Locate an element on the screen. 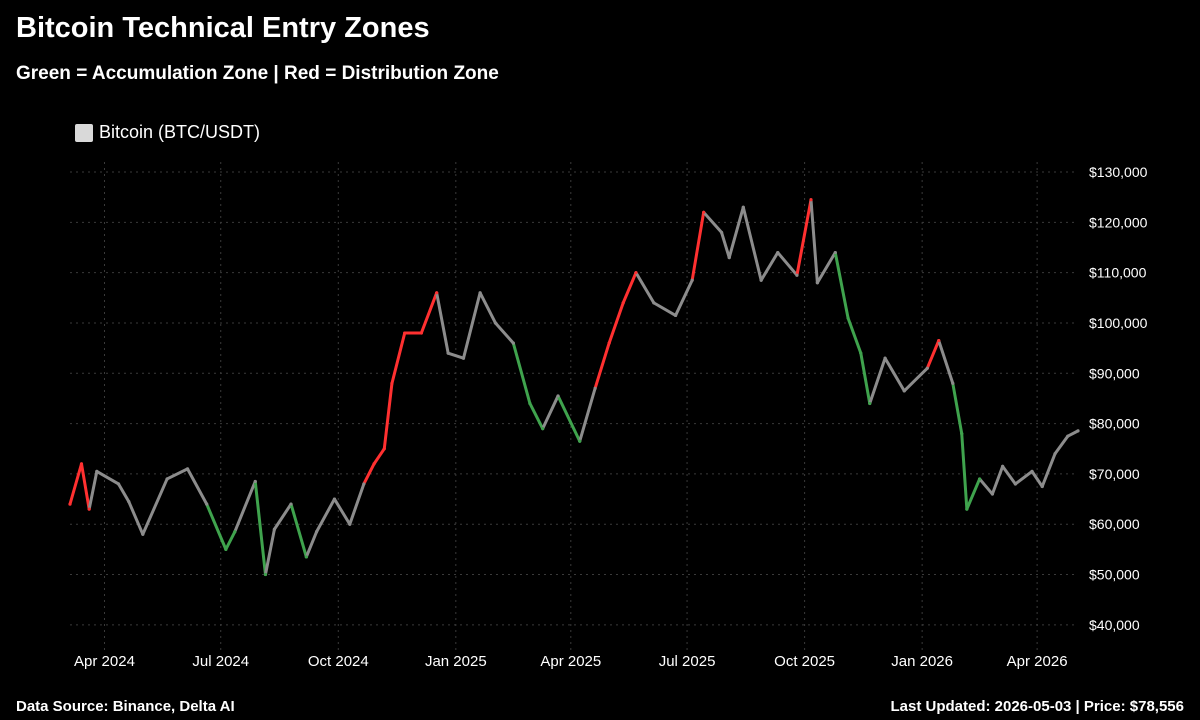 This screenshot has height=720, width=1200. x-tick-label: Jan 2025 is located at coordinates (456, 661).